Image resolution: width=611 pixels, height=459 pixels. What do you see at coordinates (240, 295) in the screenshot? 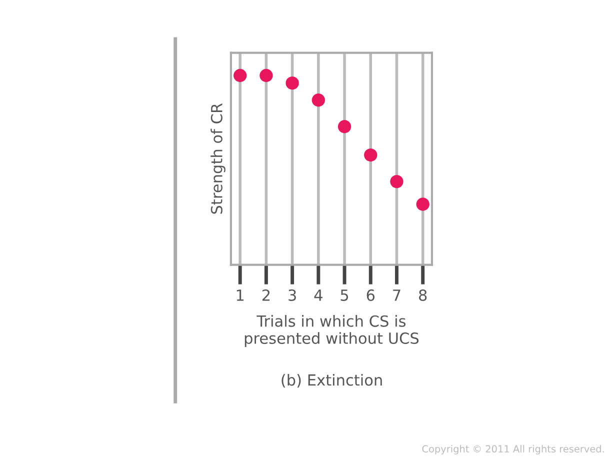
I see `x-tick-label: 1` at bounding box center [240, 295].